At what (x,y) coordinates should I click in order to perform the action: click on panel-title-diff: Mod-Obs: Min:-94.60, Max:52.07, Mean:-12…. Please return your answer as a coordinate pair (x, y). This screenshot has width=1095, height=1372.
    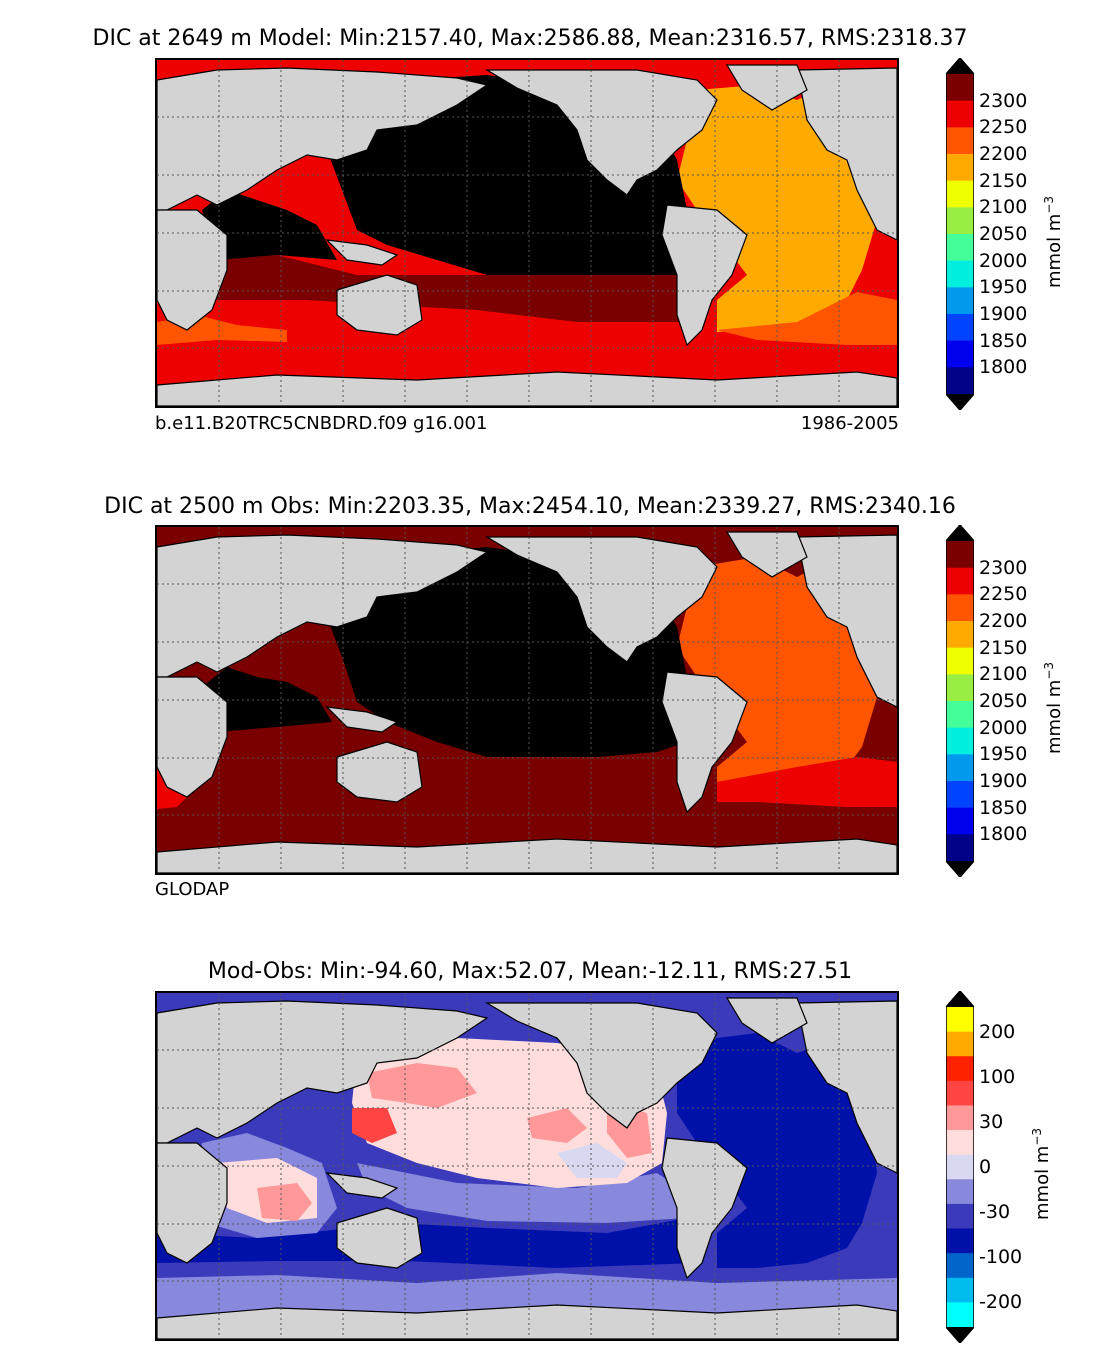
    Looking at the image, I should click on (530, 971).